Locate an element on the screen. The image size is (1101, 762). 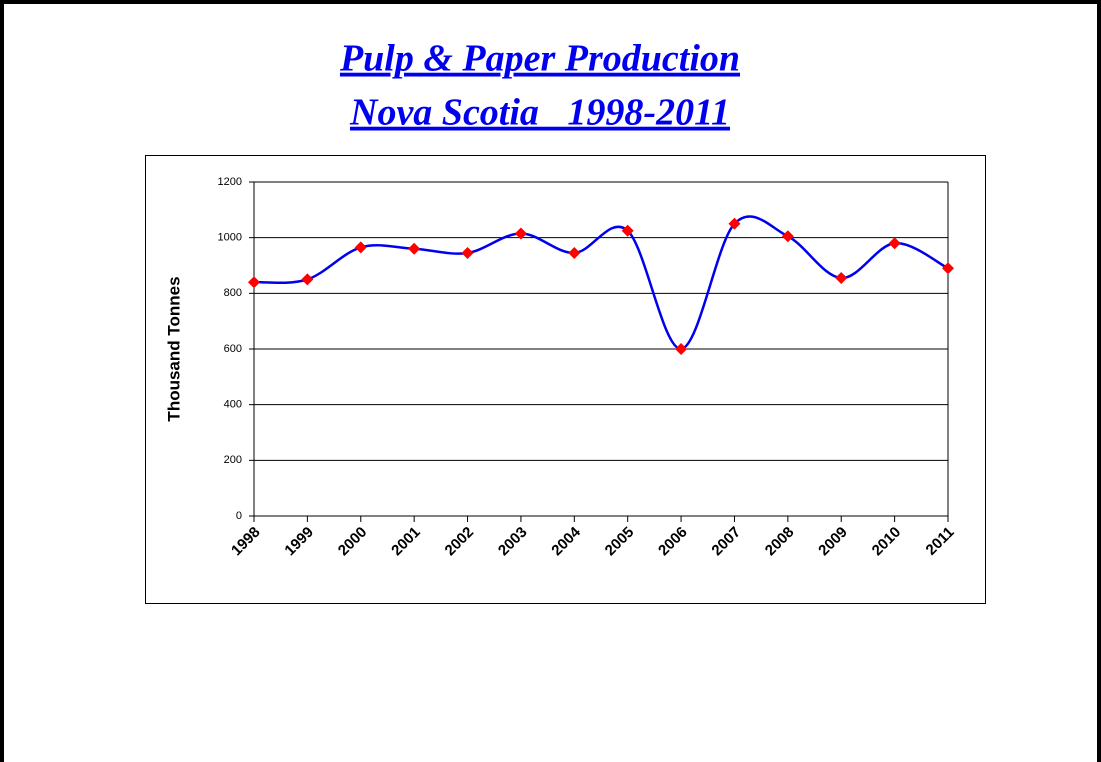
chart-title: Pulp & Paper Production is located at coordinates (539, 59).